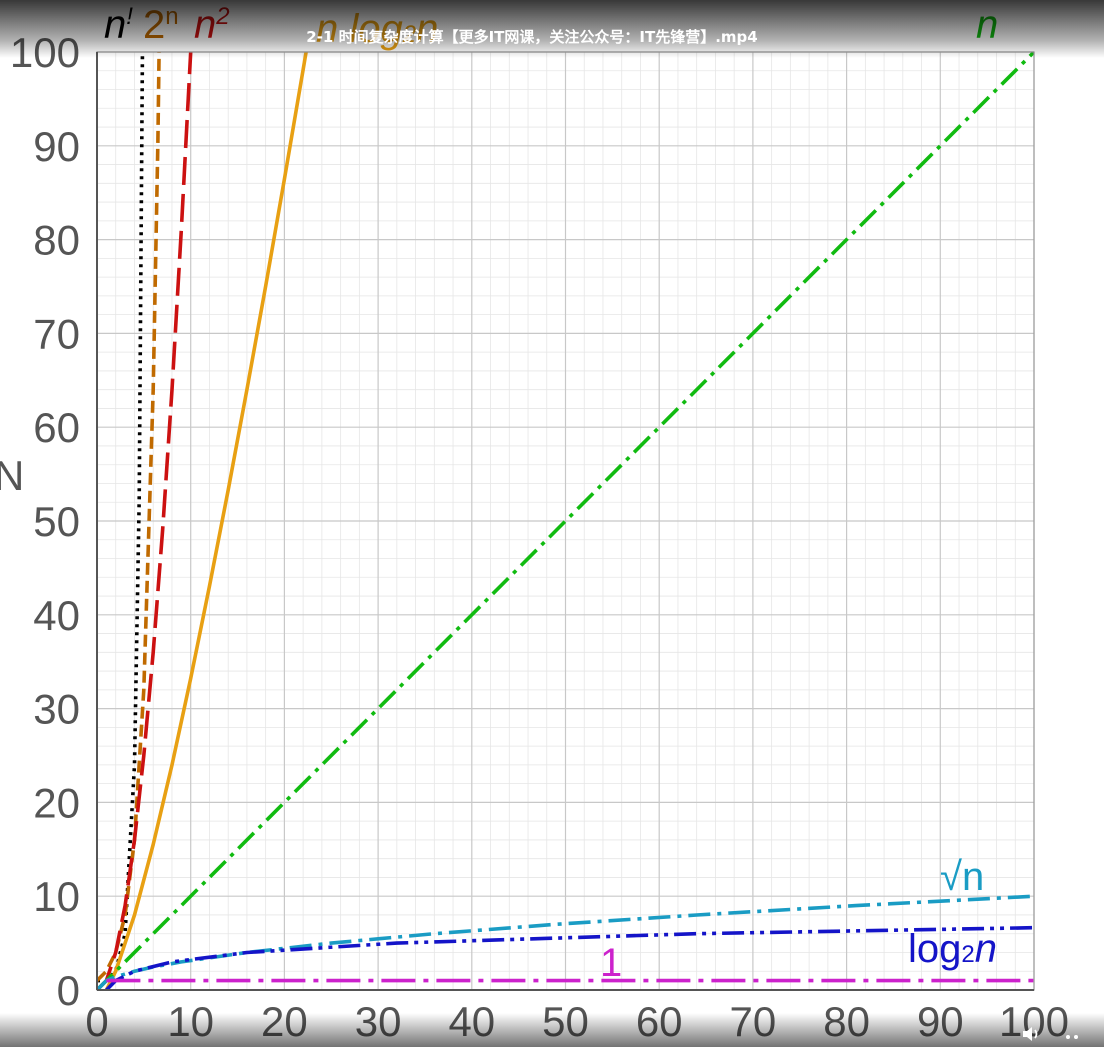 Image resolution: width=1104 pixels, height=1047 pixels. What do you see at coordinates (56, 521) in the screenshot?
I see `y-tick-label: 50` at bounding box center [56, 521].